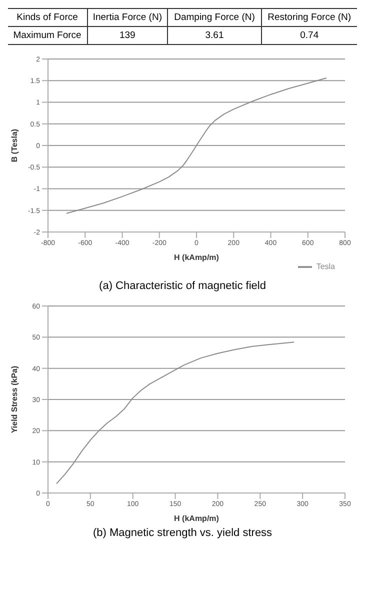 This screenshot has height=599, width=365. Describe the element at coordinates (215, 17) in the screenshot. I see `text: Damping Force (N)` at that location.